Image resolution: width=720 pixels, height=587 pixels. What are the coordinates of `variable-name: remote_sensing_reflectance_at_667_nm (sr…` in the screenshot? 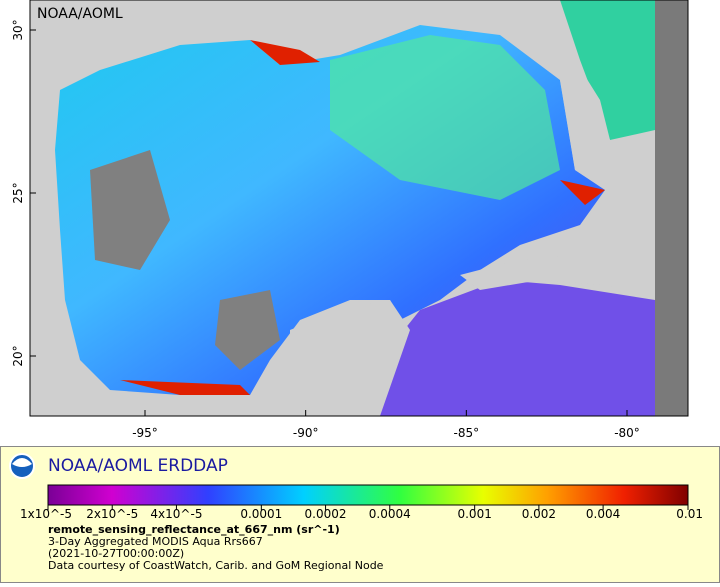 It's located at (194, 529).